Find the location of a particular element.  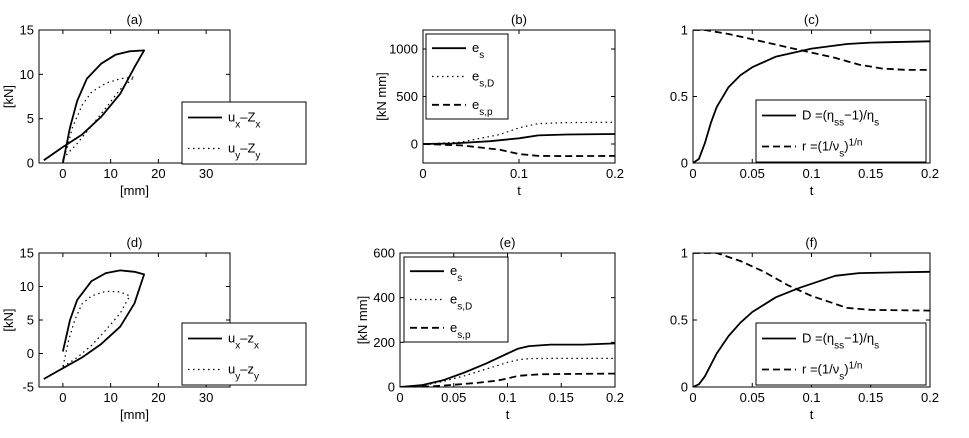

legend-label: ux–zx is located at coordinates (243, 341).